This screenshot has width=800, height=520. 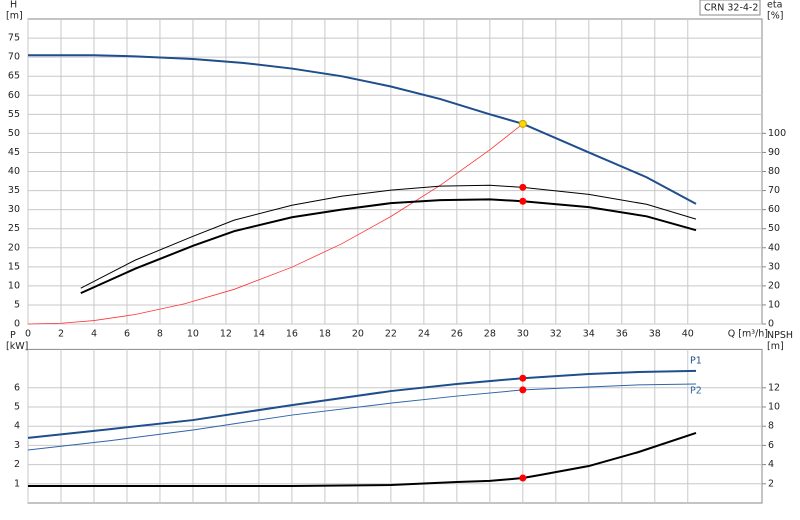 I want to click on y2-axis-unit: [m], so click(x=775, y=346).